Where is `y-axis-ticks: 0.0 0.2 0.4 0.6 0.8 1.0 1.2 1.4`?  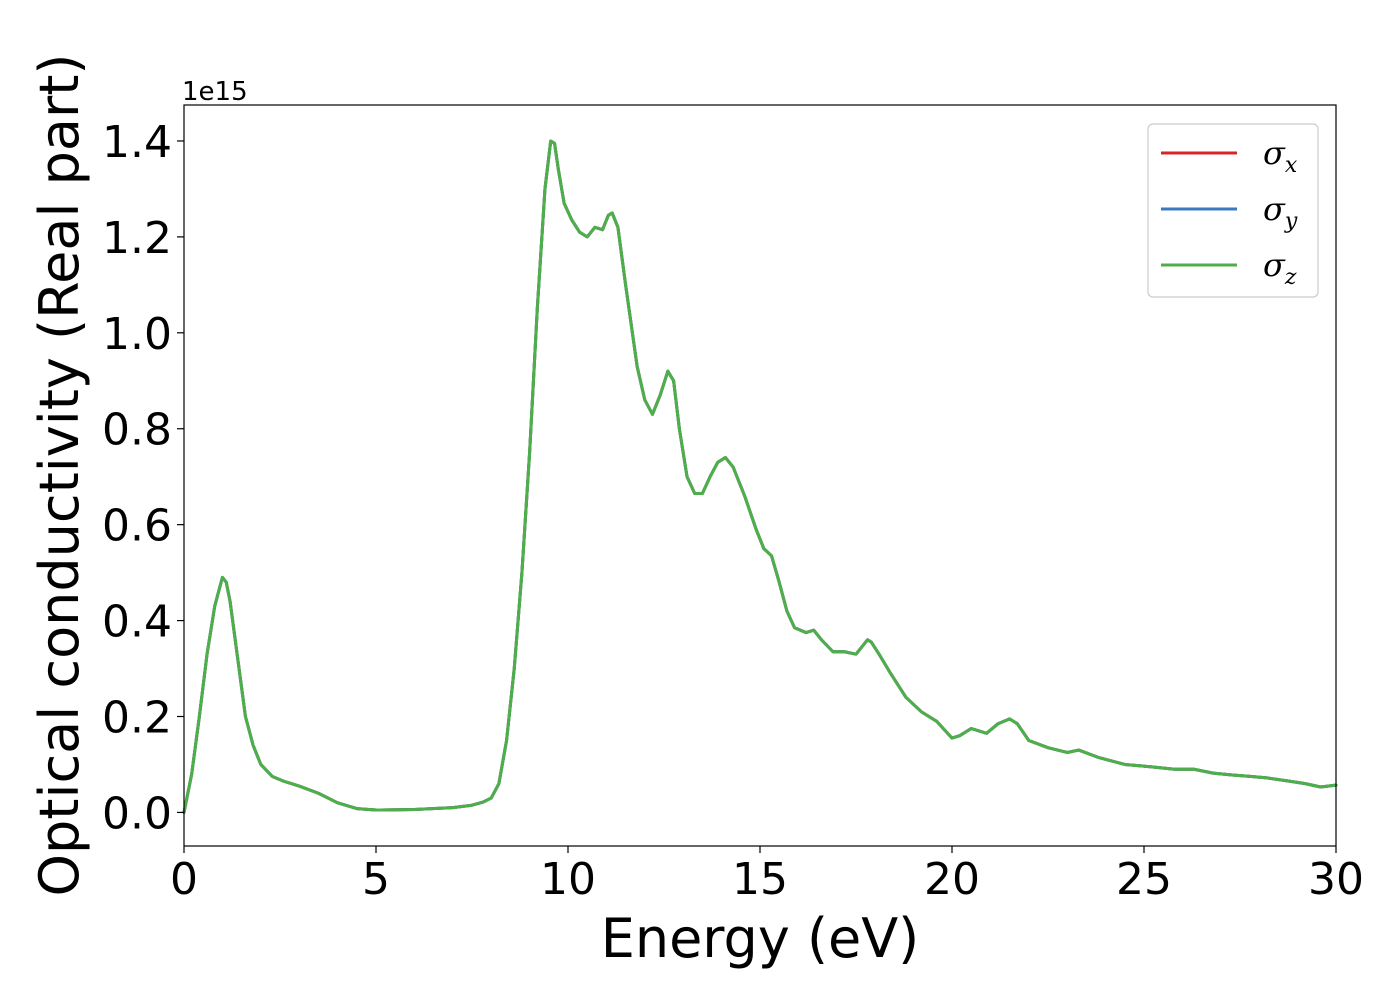
y-axis-ticks: 0.0 0.2 0.4 0.6 0.8 1.0 1.2 1.4 is located at coordinates (143, 478).